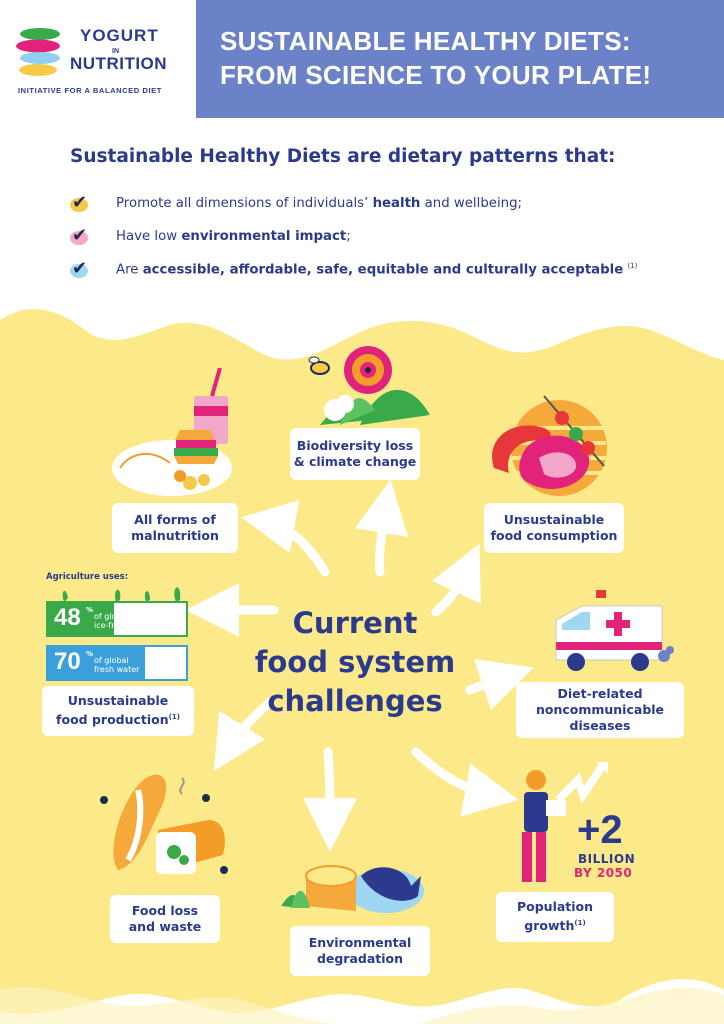 Image resolution: width=724 pixels, height=1024 pixels. I want to click on population-unit: BILLION, so click(606, 859).